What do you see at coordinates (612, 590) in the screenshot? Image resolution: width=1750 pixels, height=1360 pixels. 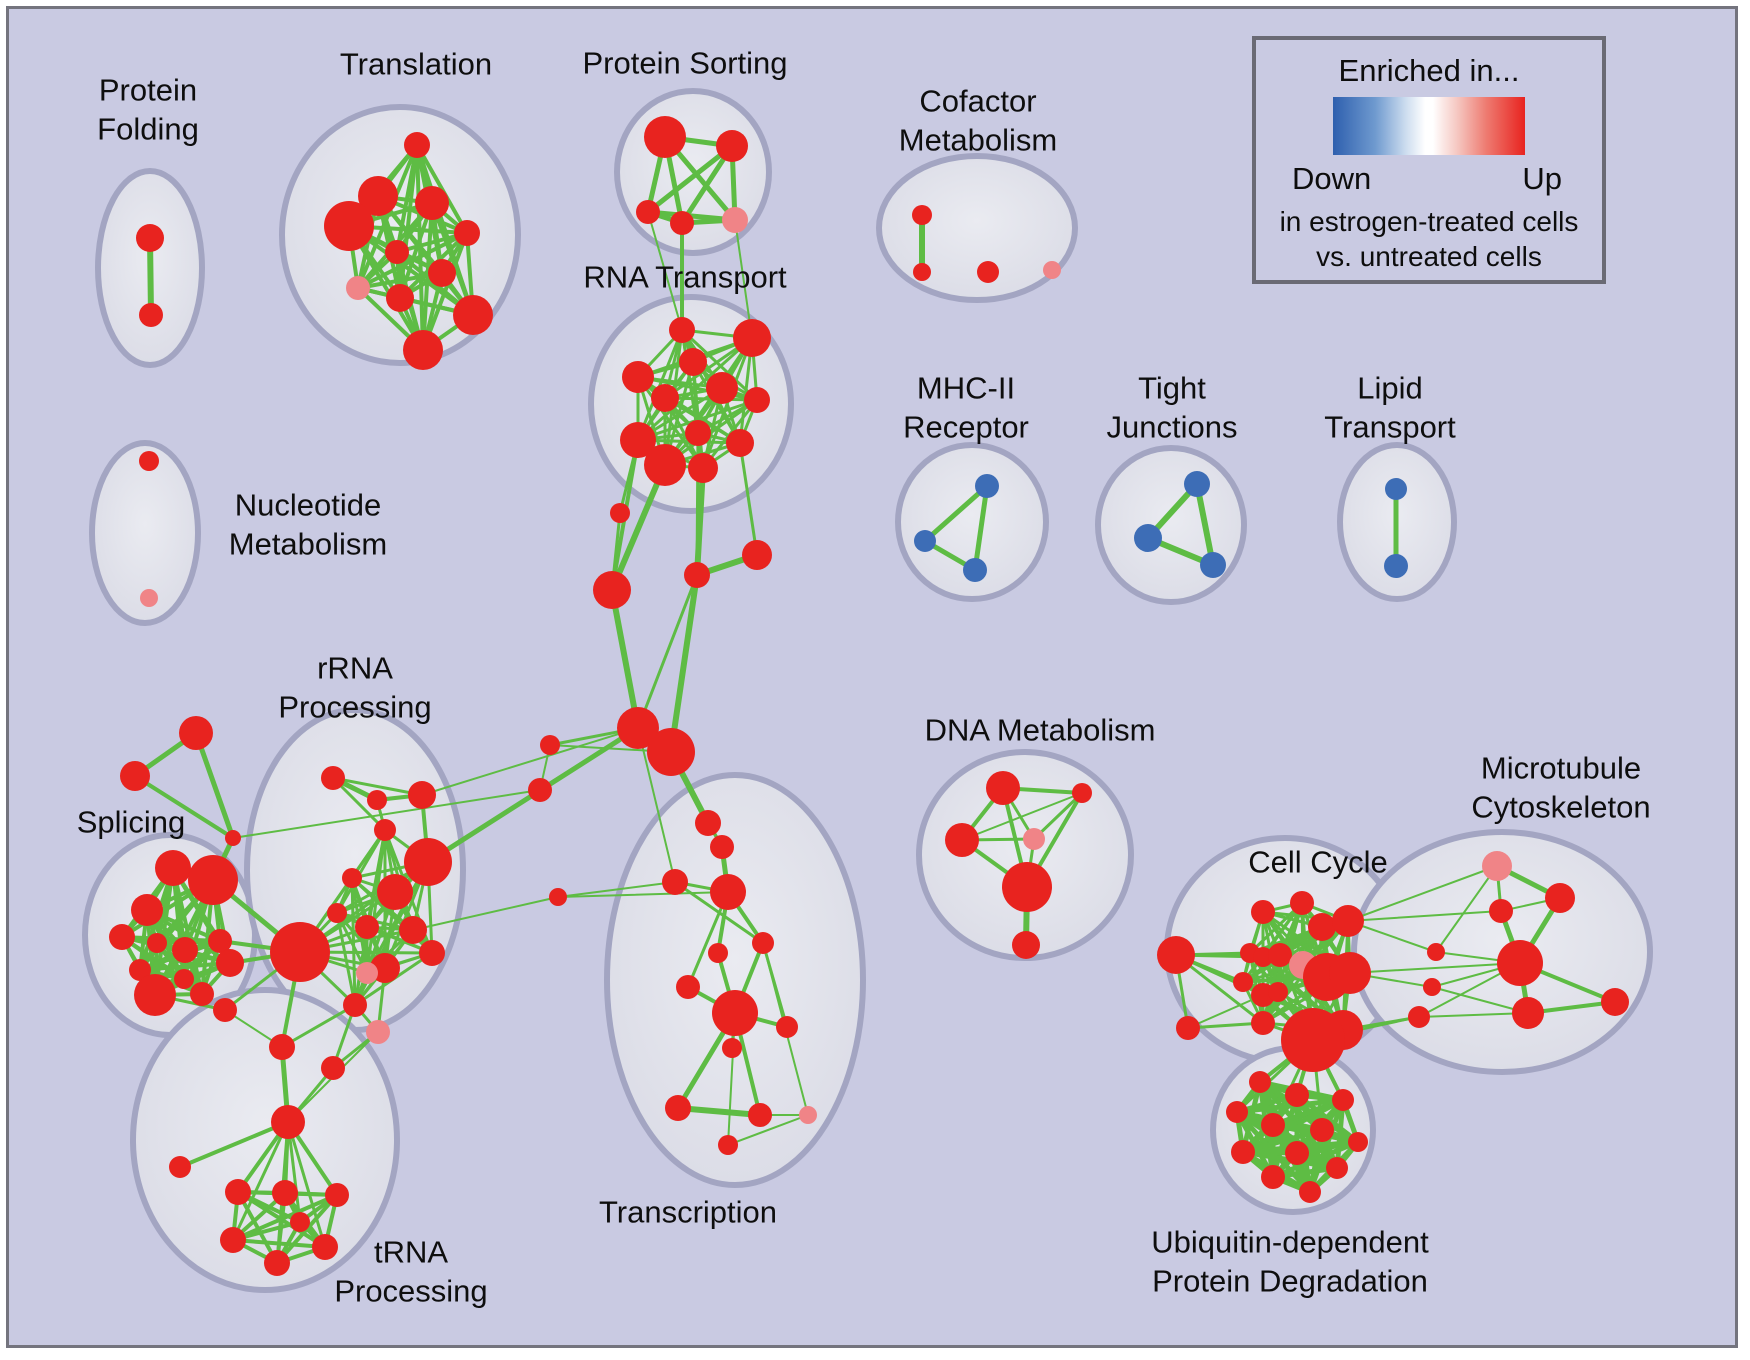 I see `node-cn0` at bounding box center [612, 590].